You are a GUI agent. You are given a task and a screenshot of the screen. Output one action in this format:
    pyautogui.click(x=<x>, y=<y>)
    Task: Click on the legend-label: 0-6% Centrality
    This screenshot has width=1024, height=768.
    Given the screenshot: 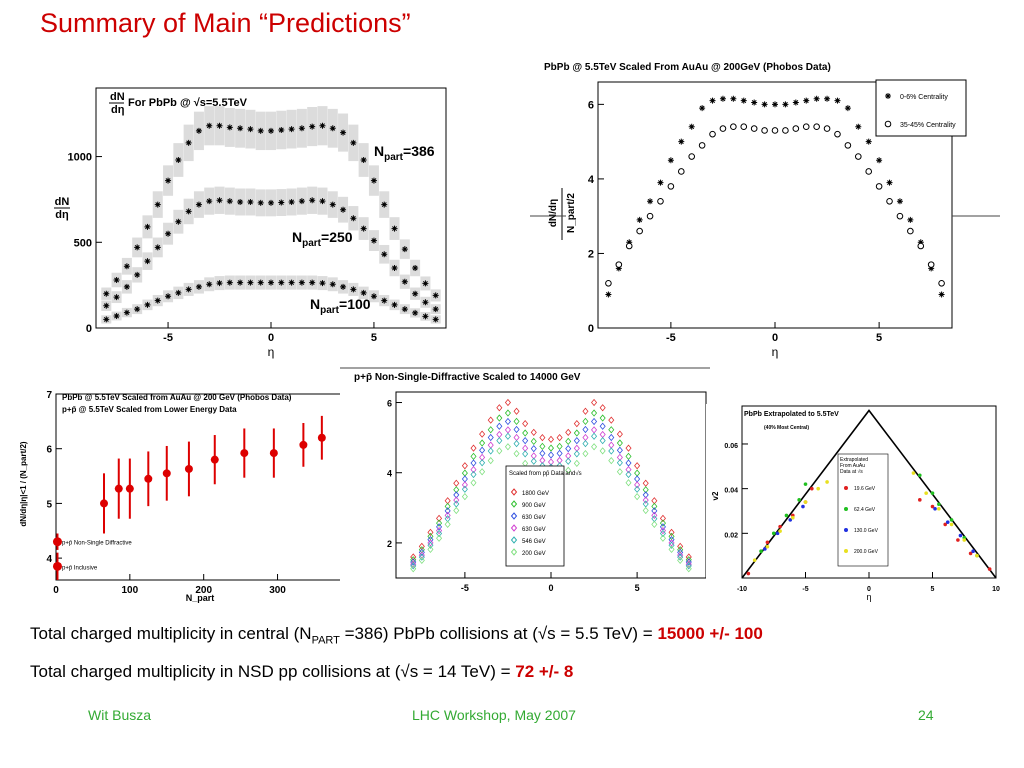 What is the action you would take?
    pyautogui.click(x=924, y=97)
    